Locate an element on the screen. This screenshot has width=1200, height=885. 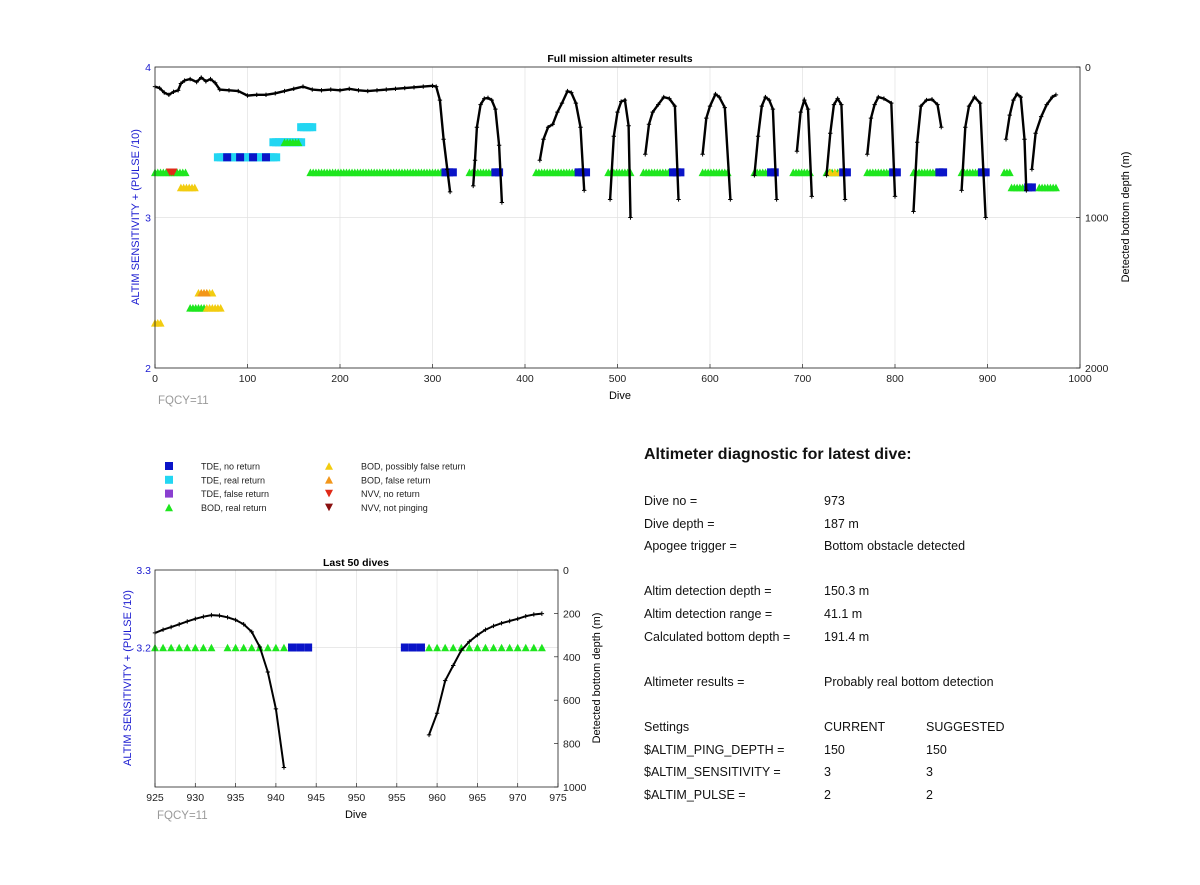
diag-value: Probably real bottom detection is located at coordinates (909, 681).